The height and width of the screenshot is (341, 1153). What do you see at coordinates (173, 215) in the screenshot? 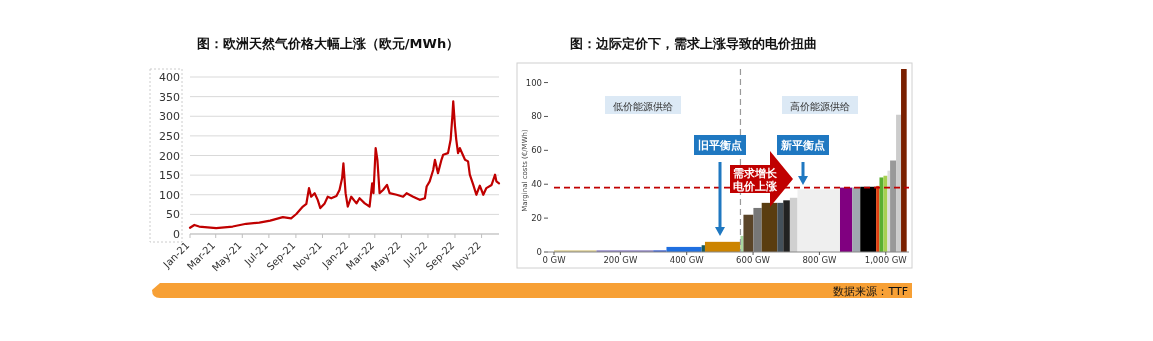
I see `y-tick-label: 50` at bounding box center [173, 215].